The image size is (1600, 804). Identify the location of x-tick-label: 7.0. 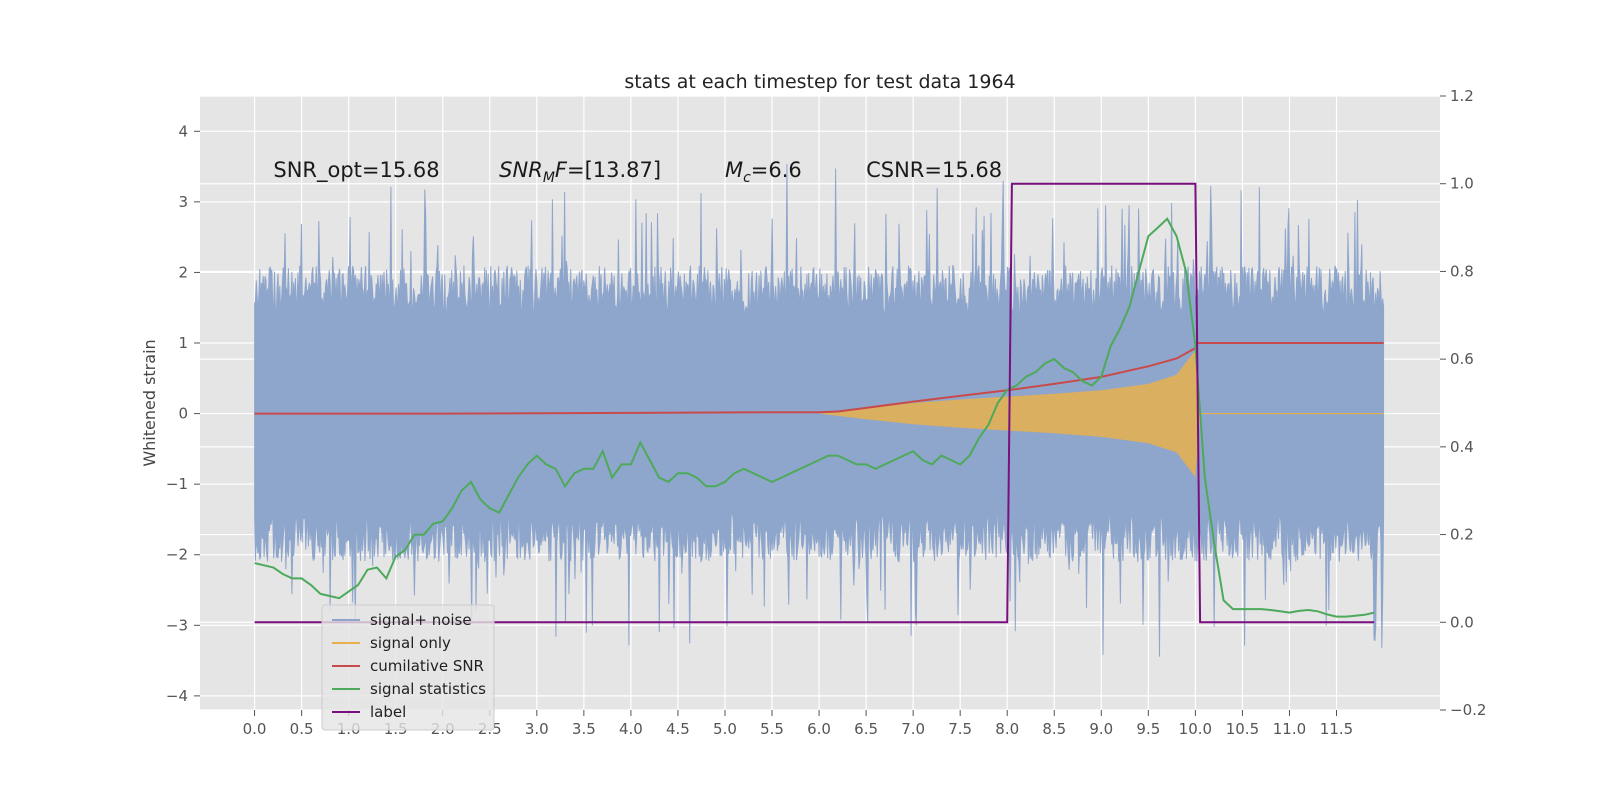
(913, 729).